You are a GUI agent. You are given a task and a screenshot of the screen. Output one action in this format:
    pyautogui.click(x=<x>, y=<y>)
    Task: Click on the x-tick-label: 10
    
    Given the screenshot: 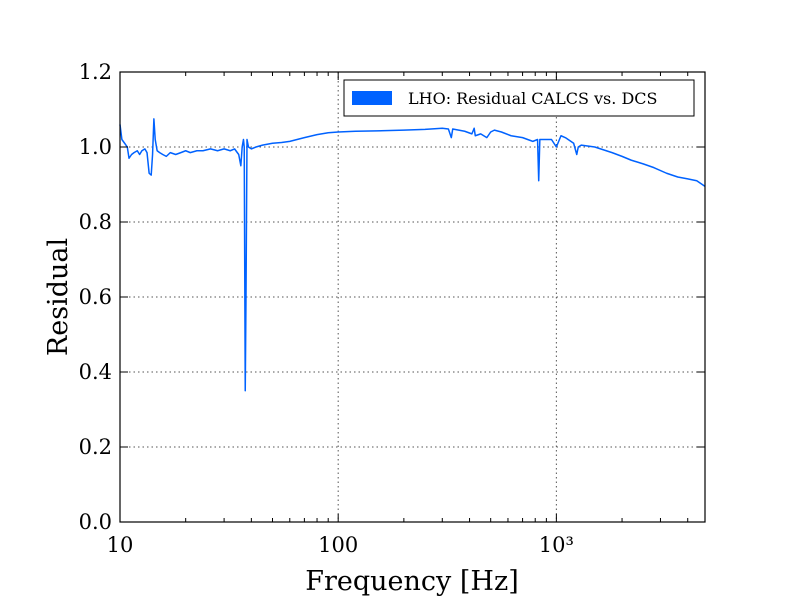 What is the action you would take?
    pyautogui.click(x=120, y=545)
    